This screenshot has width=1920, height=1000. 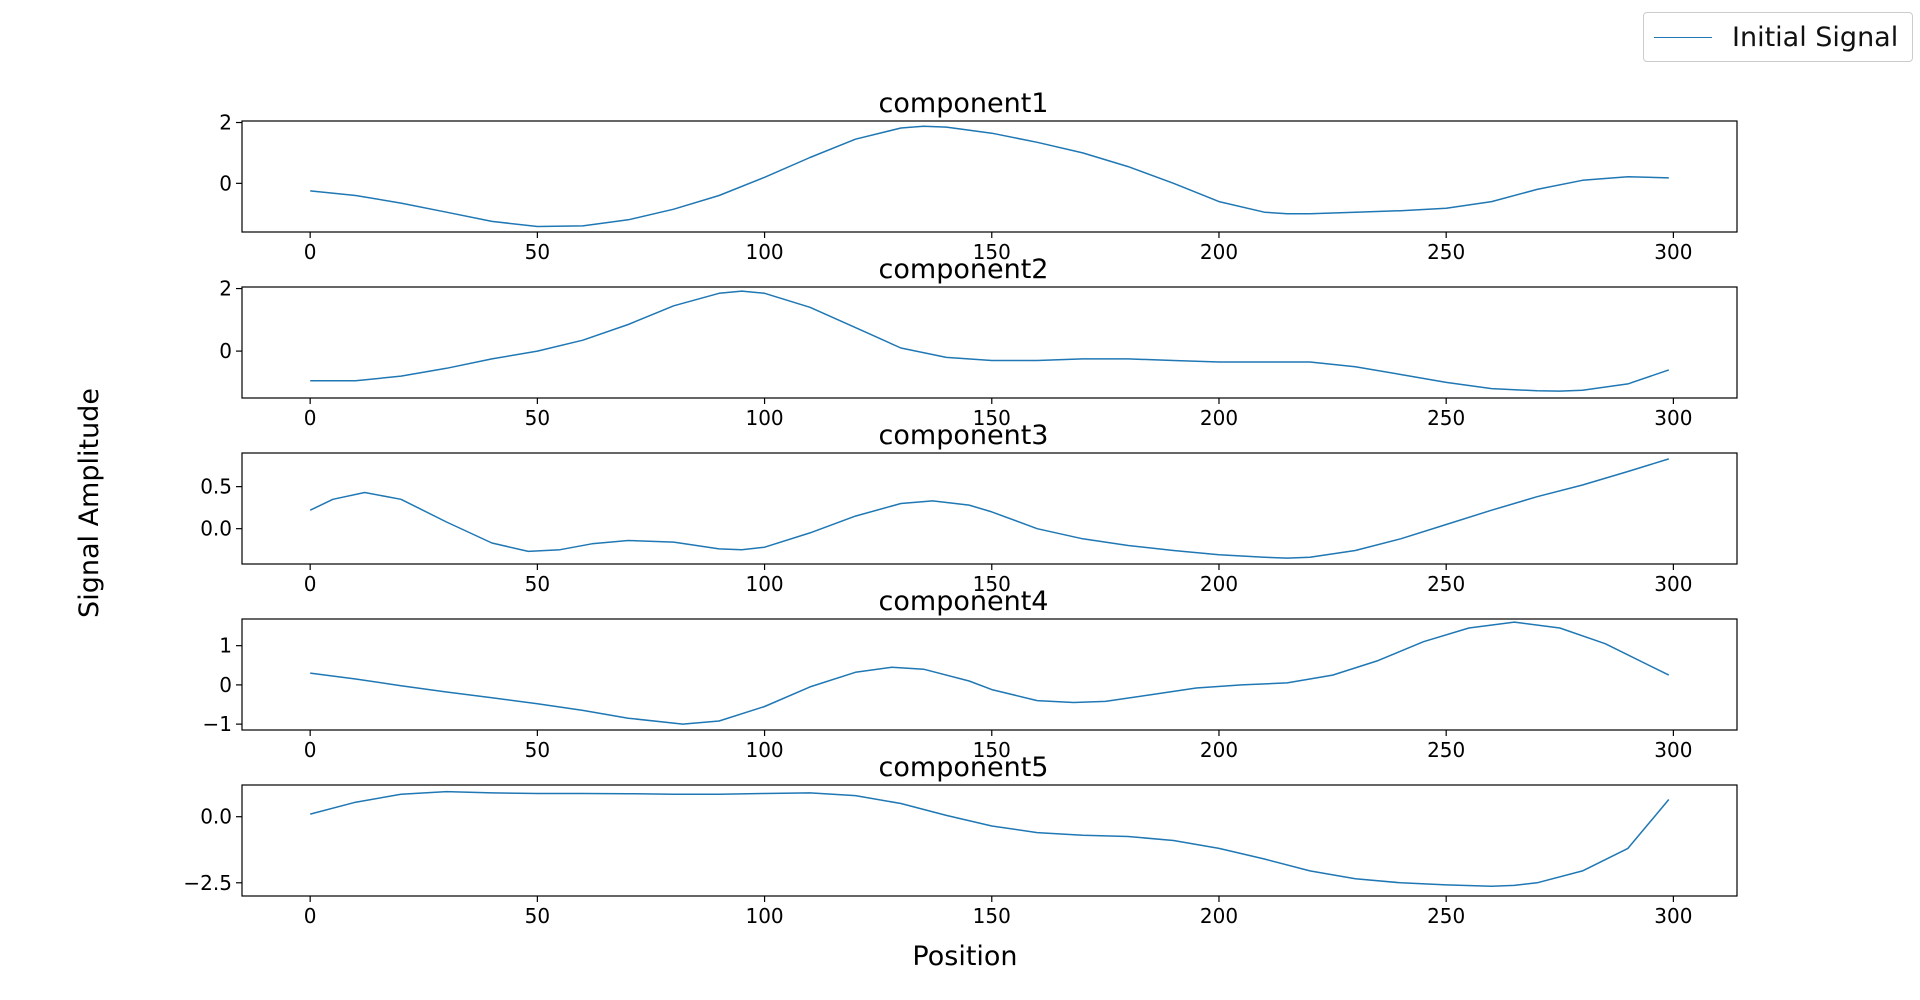 What do you see at coordinates (1683, 37) in the screenshot?
I see `legend-line-swatch` at bounding box center [1683, 37].